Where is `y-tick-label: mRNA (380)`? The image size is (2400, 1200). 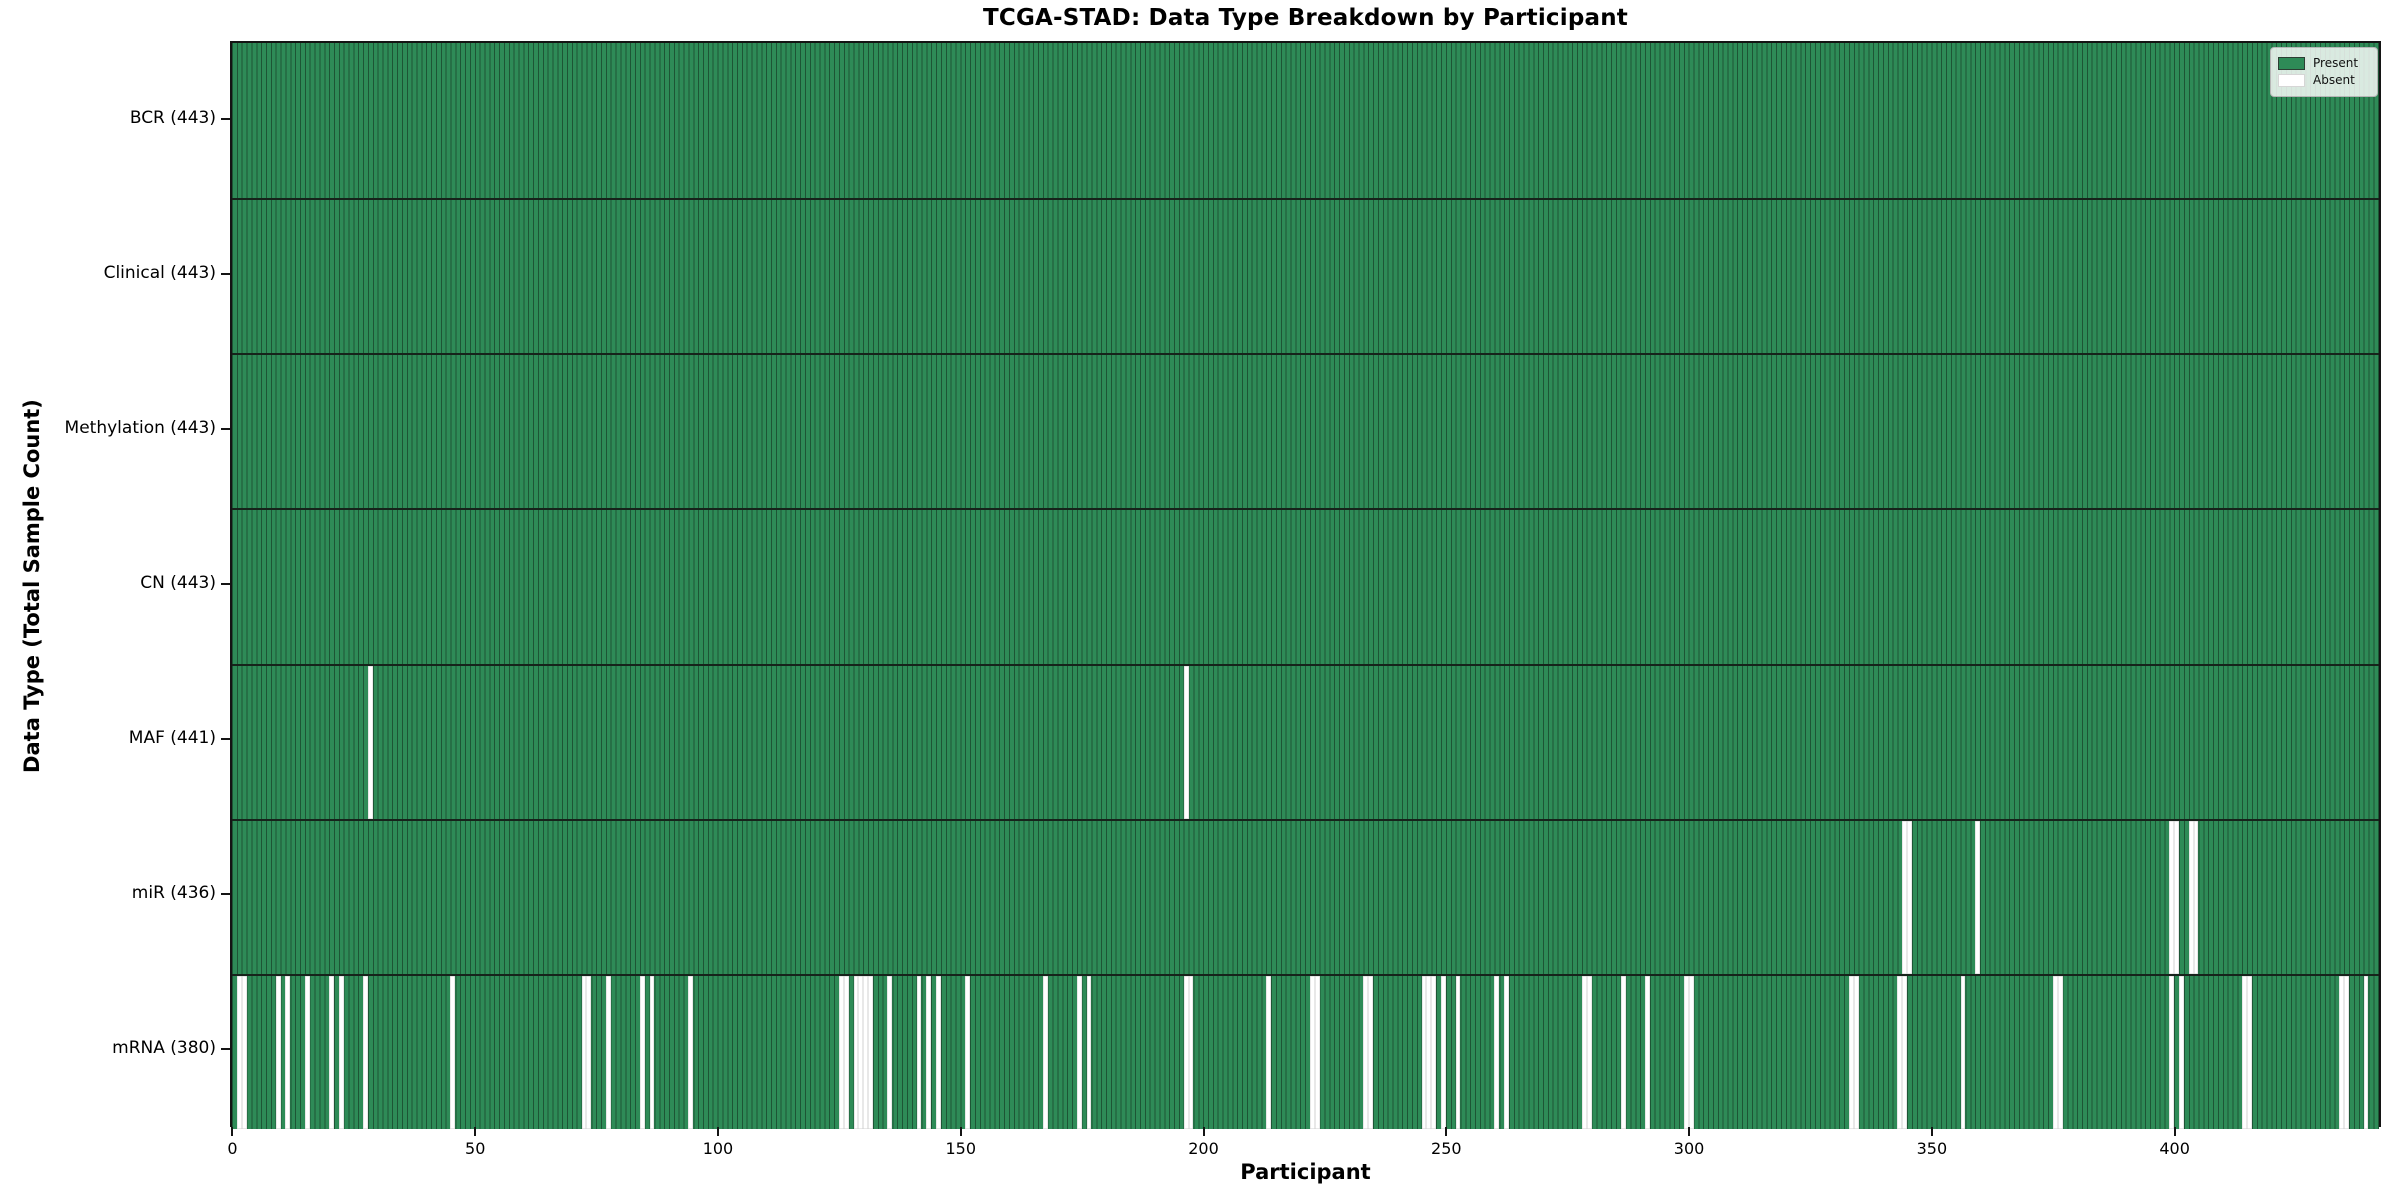
y-tick-label: mRNA (380) is located at coordinates (164, 1048).